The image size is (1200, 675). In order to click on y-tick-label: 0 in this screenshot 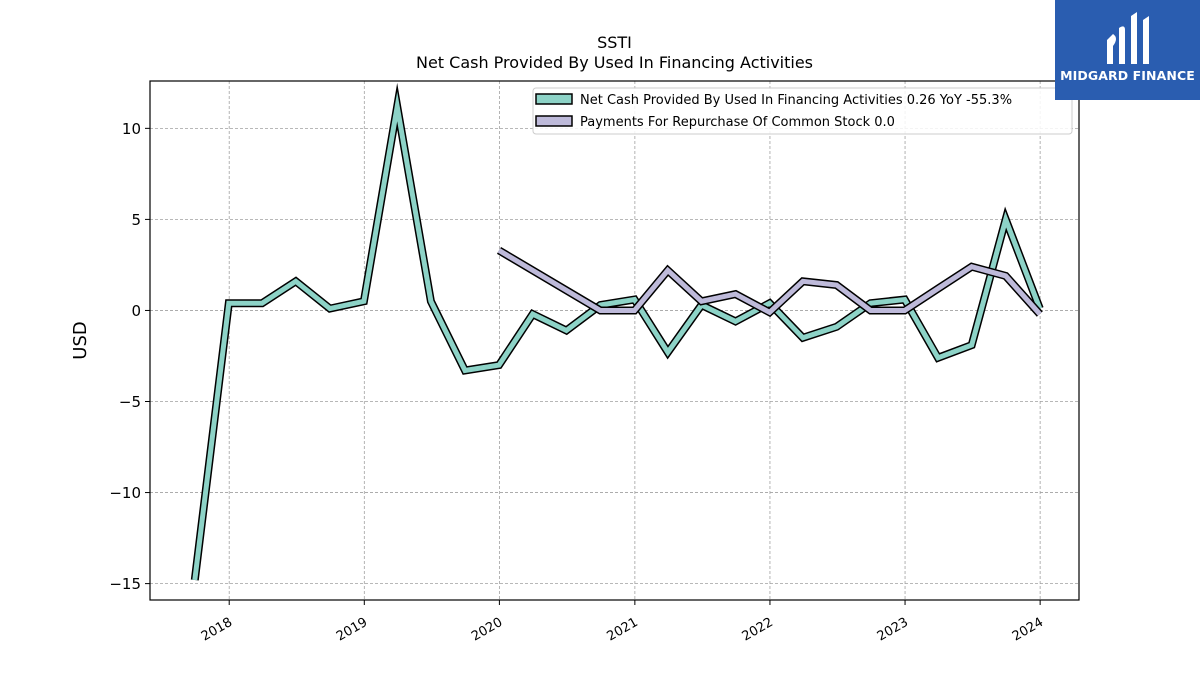, I will do `click(136, 311)`.